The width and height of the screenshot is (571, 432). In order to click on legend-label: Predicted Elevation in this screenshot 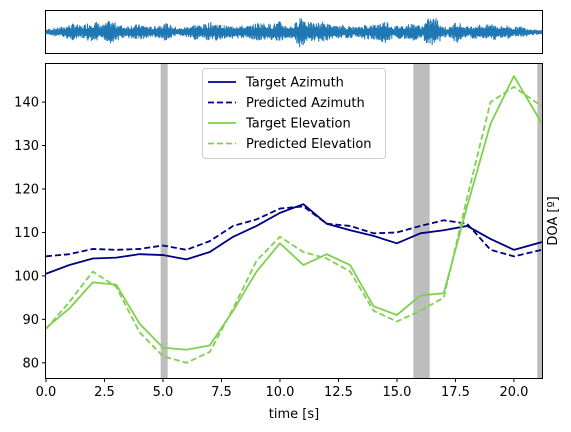, I will do `click(309, 144)`.